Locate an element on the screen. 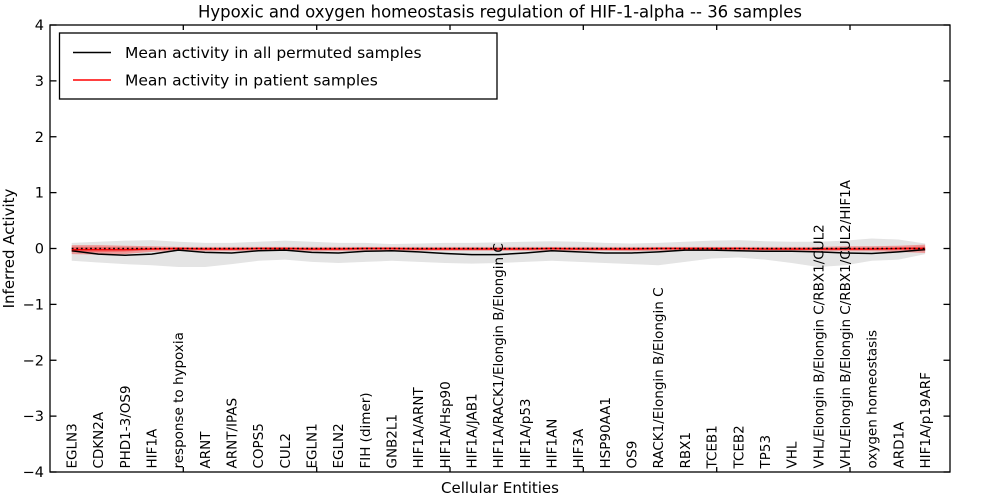  x-category-label: FIH (dimer) is located at coordinates (366, 430).